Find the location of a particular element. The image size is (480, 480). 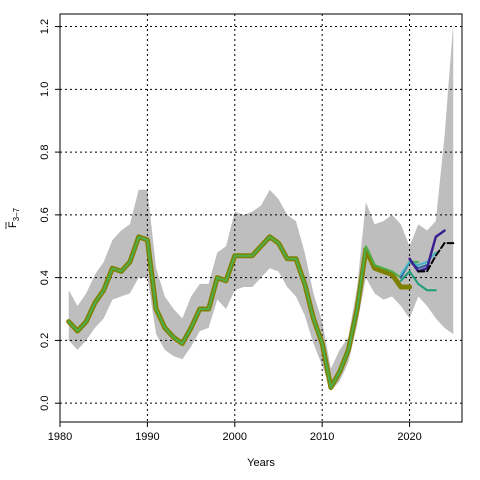

y-tick-label: 0.2 is located at coordinates (45, 340).